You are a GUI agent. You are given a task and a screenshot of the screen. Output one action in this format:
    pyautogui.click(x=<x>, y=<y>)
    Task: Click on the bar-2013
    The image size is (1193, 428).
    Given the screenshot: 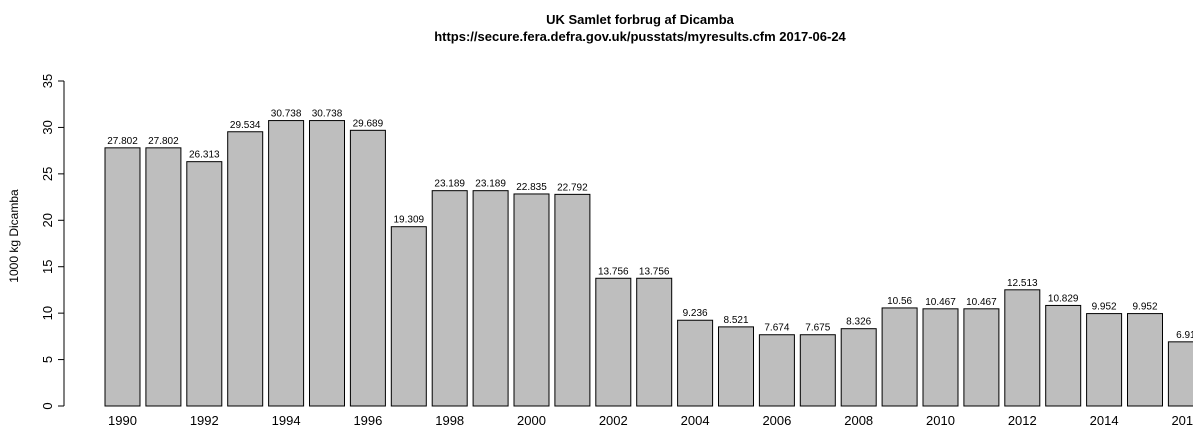 What is the action you would take?
    pyautogui.click(x=1063, y=355)
    